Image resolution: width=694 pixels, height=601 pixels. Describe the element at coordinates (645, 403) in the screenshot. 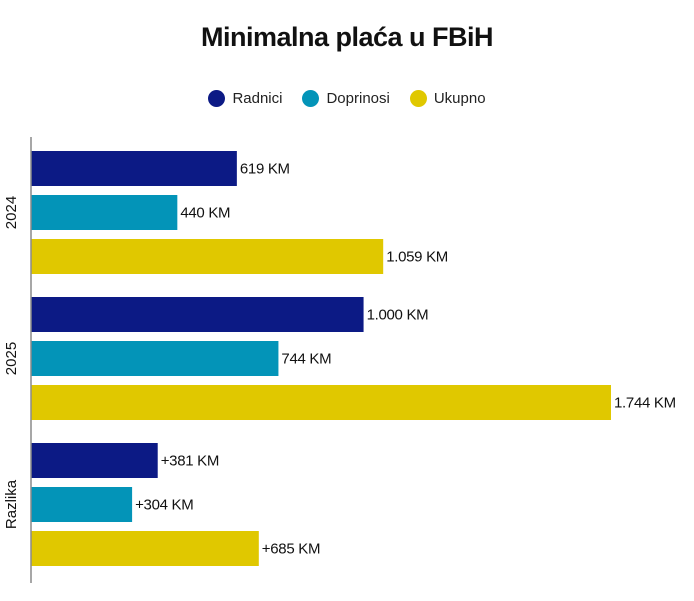

I see `data-label-2025-ukupno: 1.744 KM` at that location.